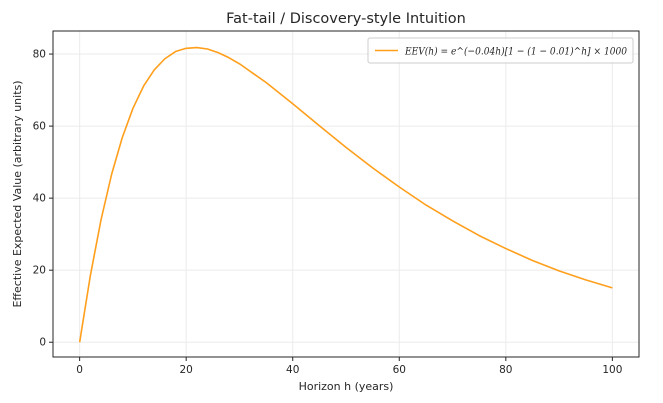  Describe the element at coordinates (39, 127) in the screenshot. I see `y-tick-label: 60` at that location.